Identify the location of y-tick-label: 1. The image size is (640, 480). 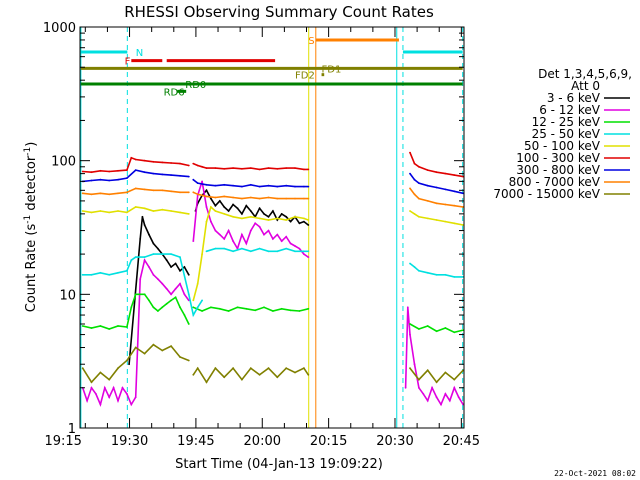
(72, 429).